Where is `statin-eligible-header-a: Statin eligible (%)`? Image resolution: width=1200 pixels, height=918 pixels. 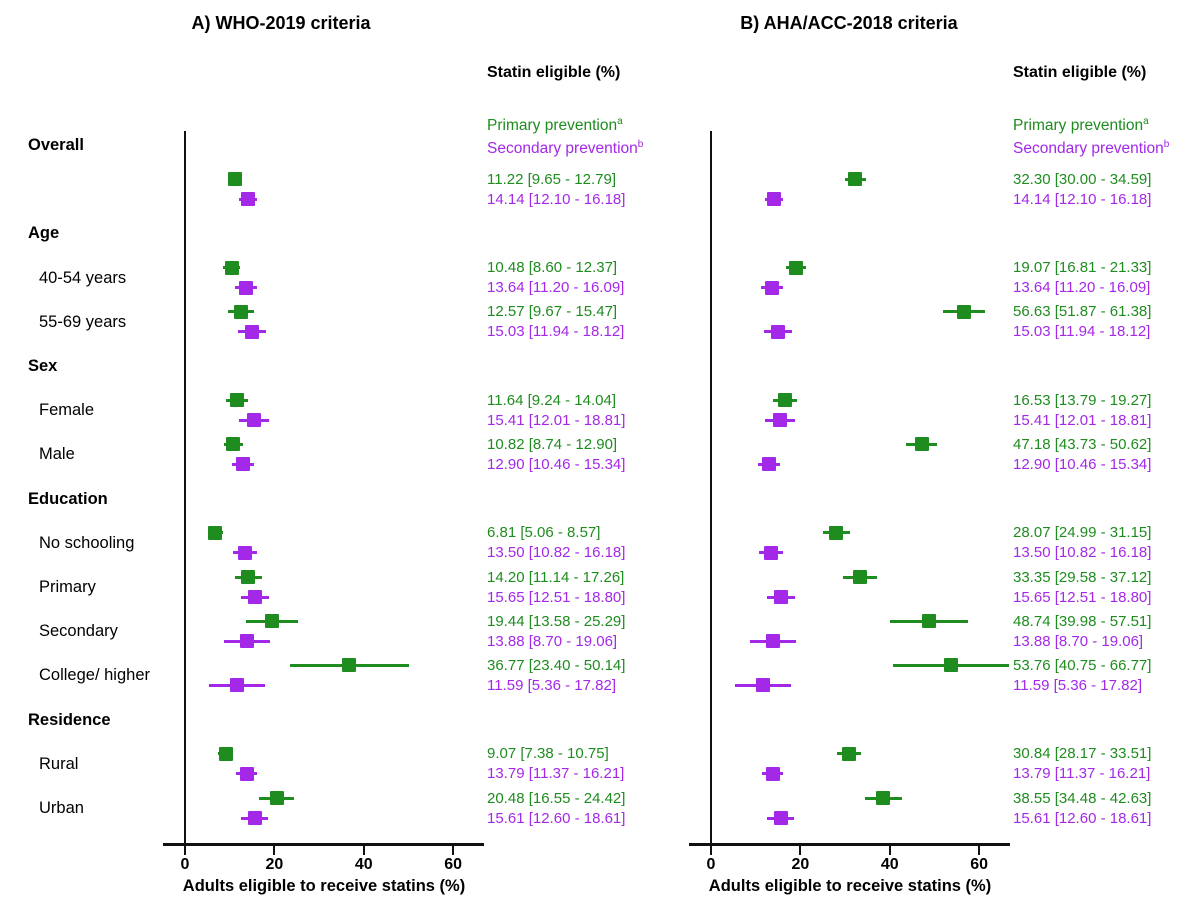 statin-eligible-header-a: Statin eligible (%) is located at coordinates (554, 72).